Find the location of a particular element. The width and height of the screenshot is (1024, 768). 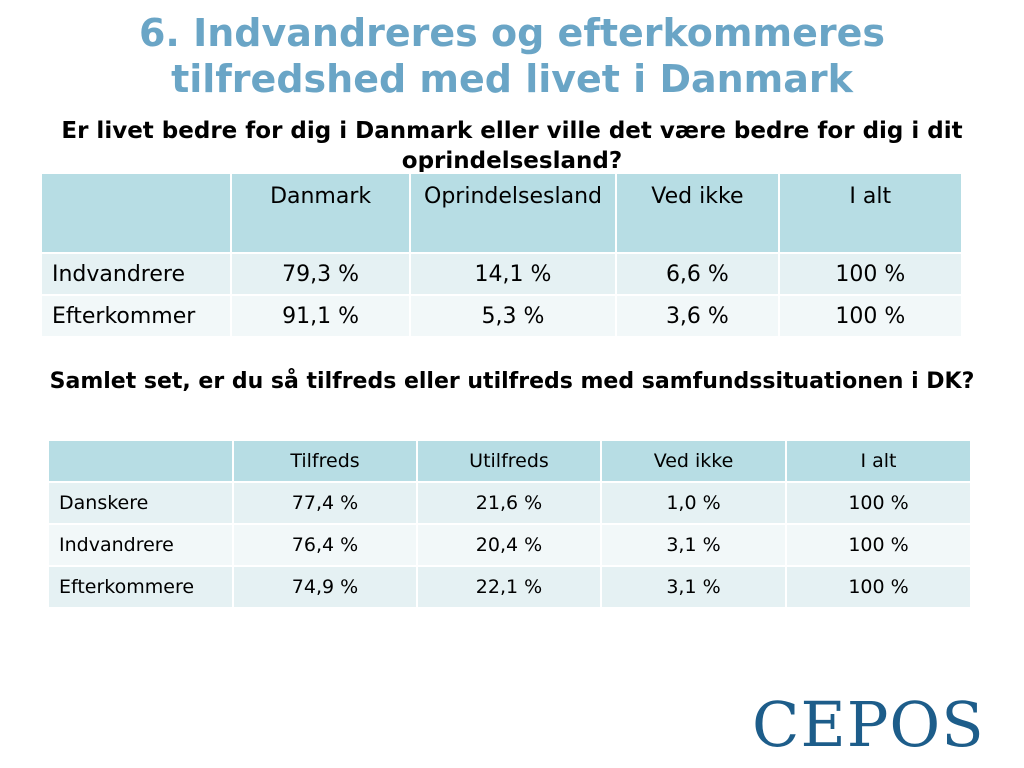

row-label: Efterkommere is located at coordinates (140, 587).